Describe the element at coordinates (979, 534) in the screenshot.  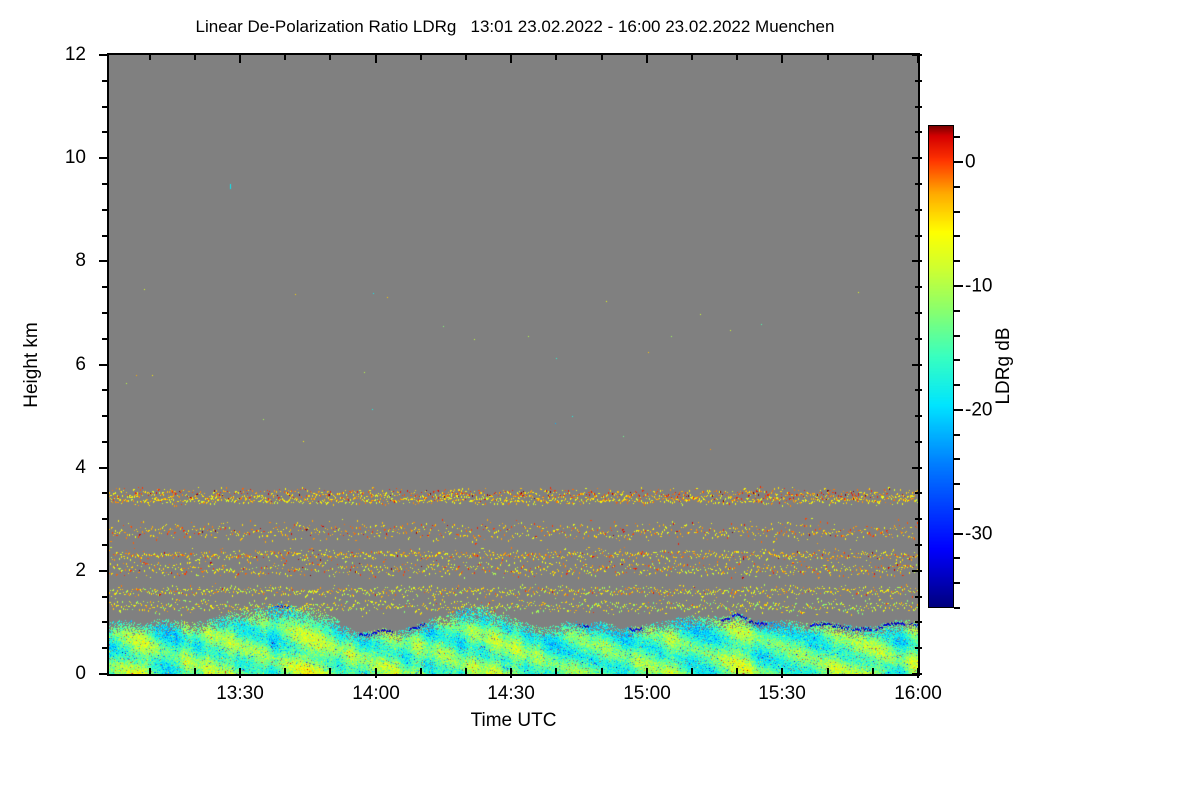
I see `colorbar-tick-label: -30` at that location.